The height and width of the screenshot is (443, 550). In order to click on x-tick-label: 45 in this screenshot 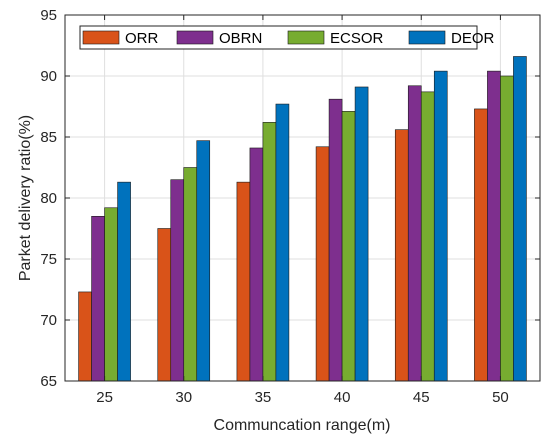, I will do `click(421, 397)`.